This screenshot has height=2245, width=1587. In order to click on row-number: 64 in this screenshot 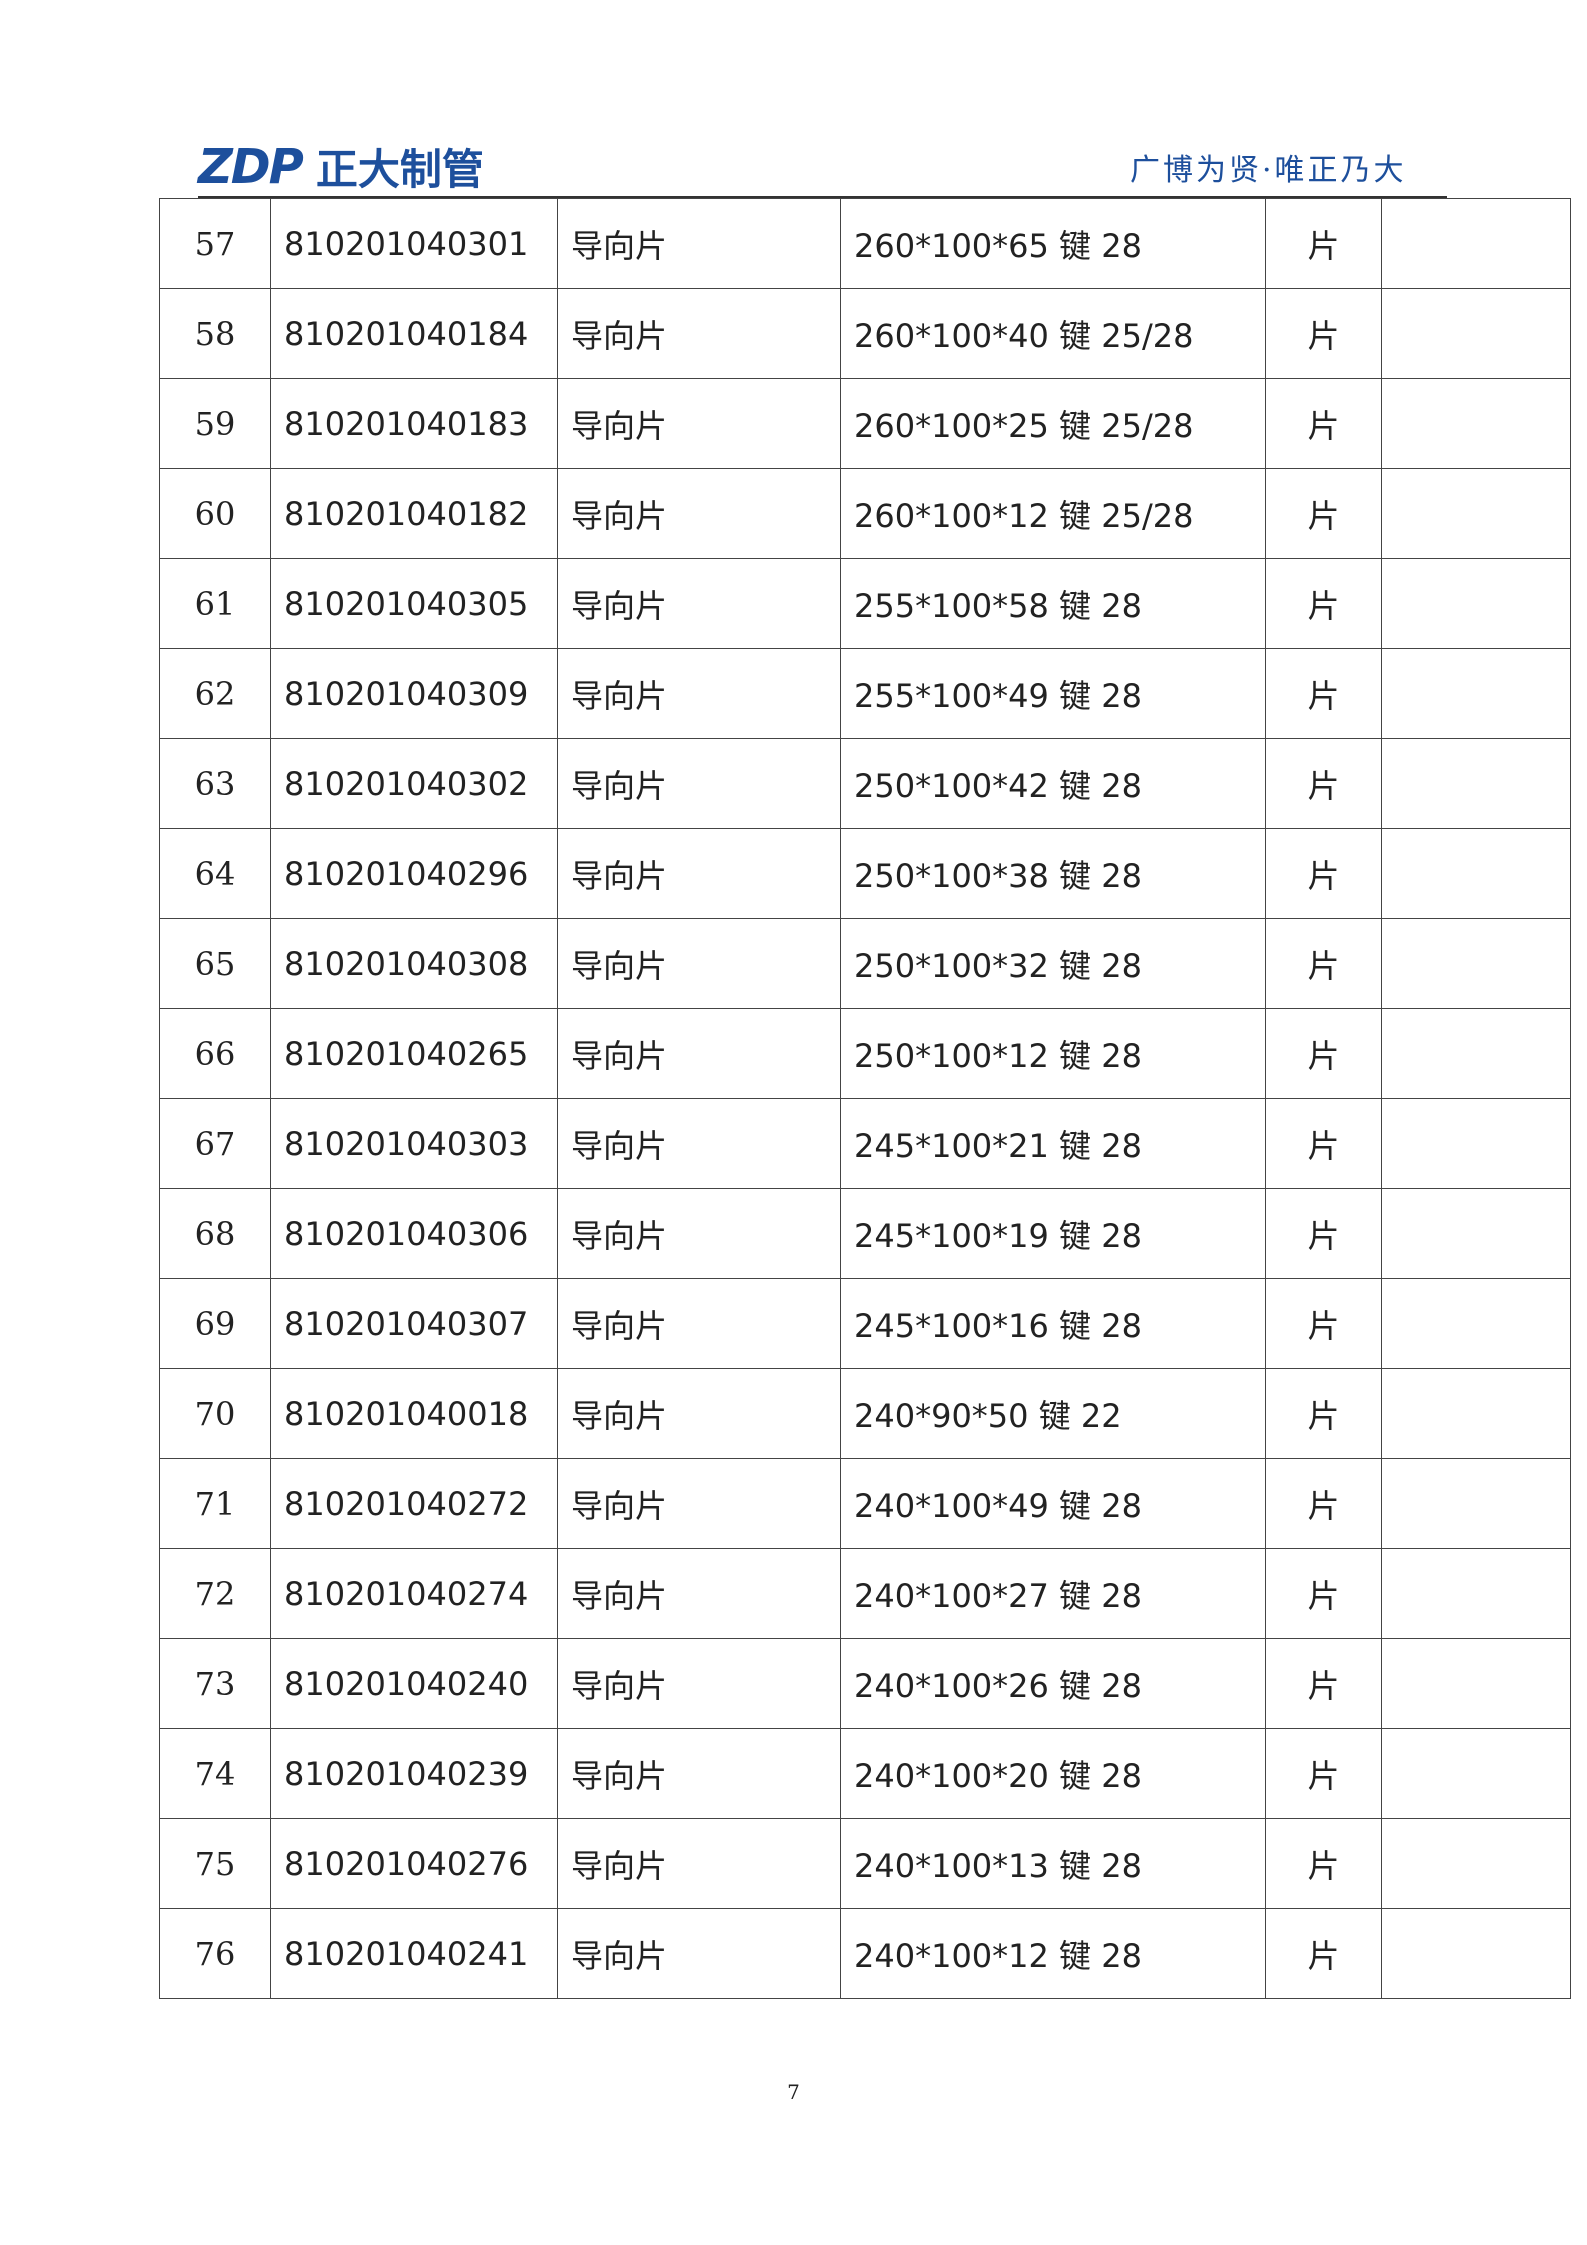, I will do `click(215, 873)`.